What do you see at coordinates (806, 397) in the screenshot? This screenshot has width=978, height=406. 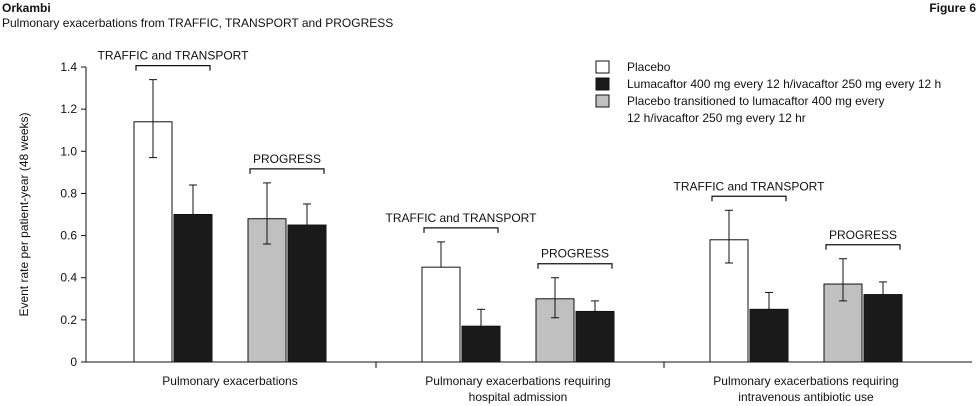 I see `x-category-label: intravenous antibiotic use` at bounding box center [806, 397].